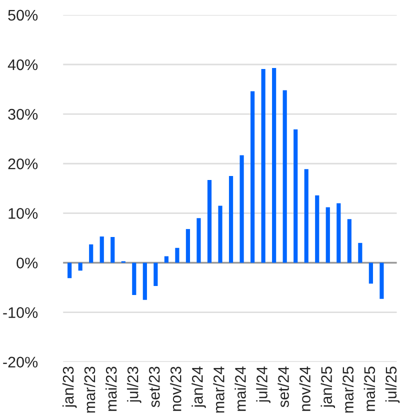 The width and height of the screenshot is (402, 415). Describe the element at coordinates (154, 387) in the screenshot. I see `x-tick-label: set/23` at that location.